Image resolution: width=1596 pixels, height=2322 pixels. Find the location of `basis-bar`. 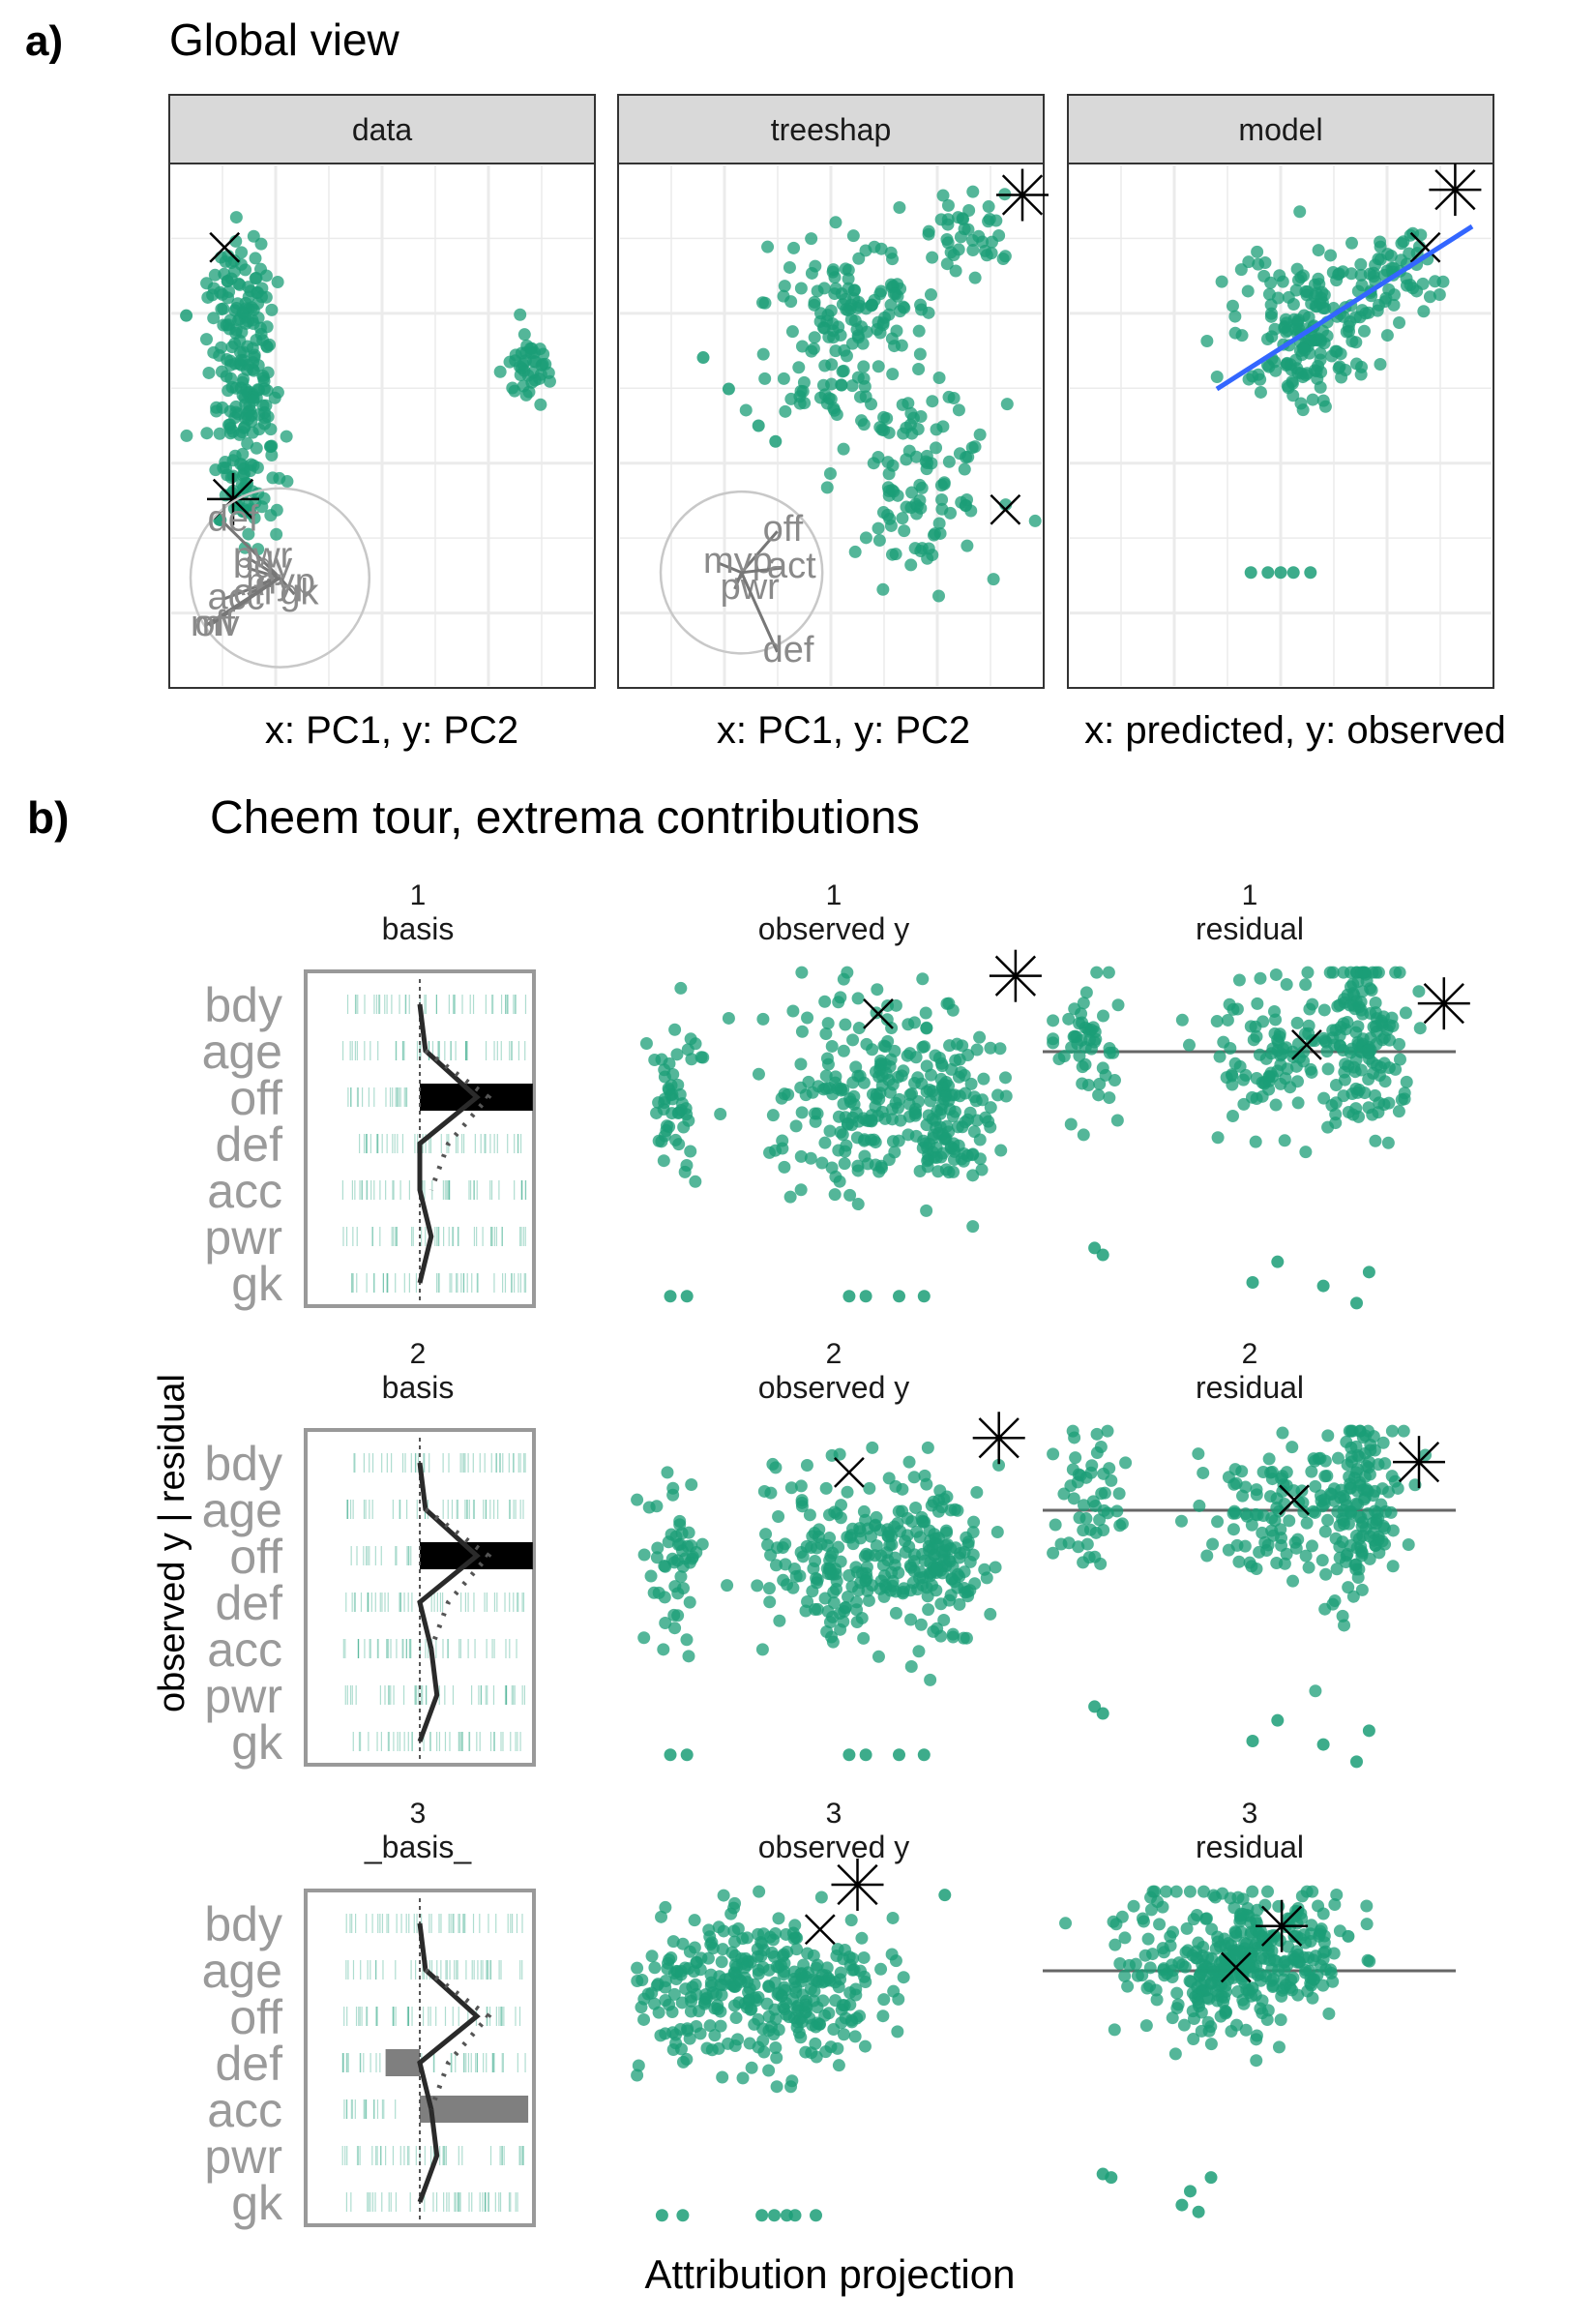

basis-bar is located at coordinates (474, 2109).